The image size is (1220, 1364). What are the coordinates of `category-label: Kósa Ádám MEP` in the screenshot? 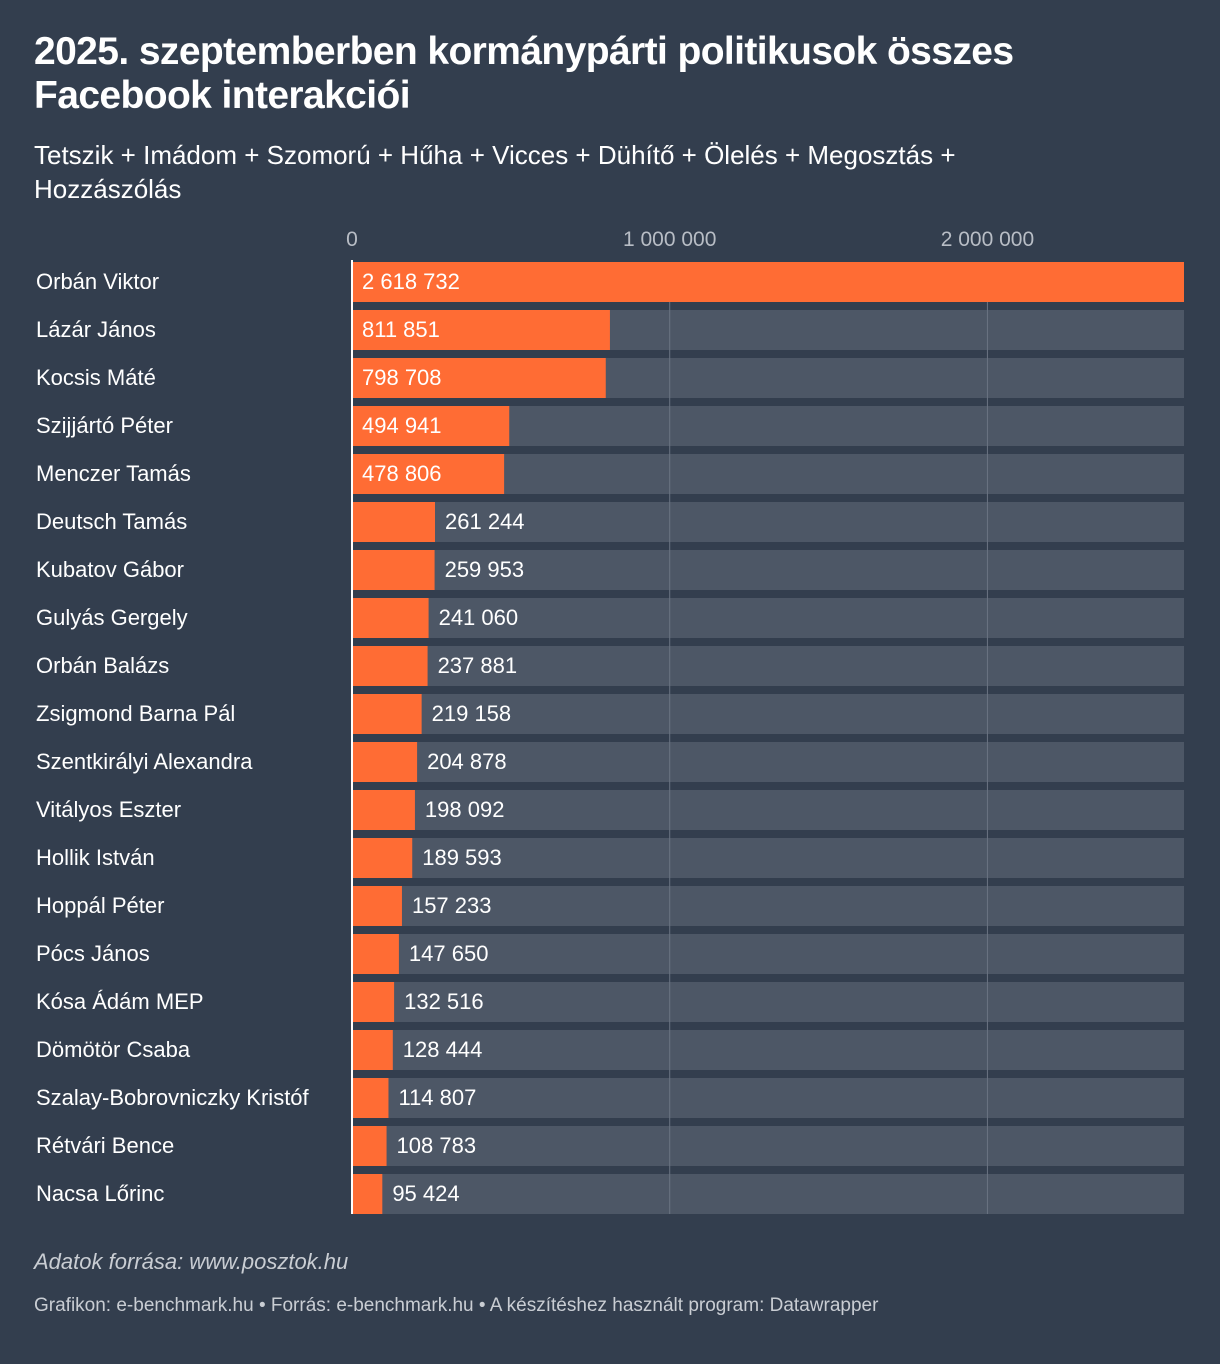 It's located at (120, 1001).